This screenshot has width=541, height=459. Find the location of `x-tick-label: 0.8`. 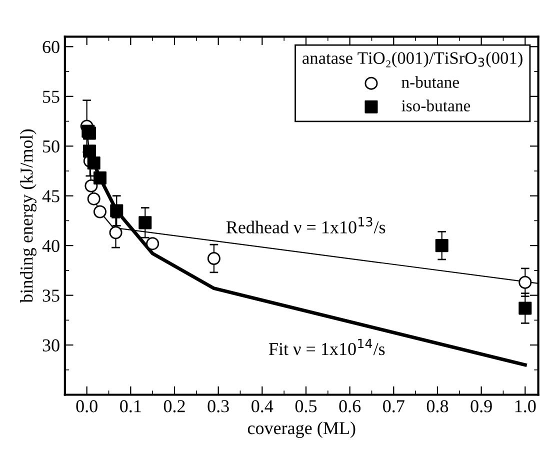

x-tick-label: 0.8 is located at coordinates (437, 406).